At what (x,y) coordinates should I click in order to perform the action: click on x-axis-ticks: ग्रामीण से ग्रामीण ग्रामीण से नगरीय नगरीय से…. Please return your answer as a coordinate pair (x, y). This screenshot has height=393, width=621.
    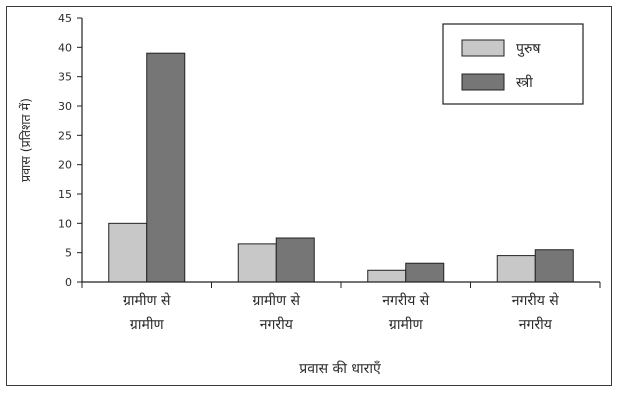
    Looking at the image, I should click on (341, 307).